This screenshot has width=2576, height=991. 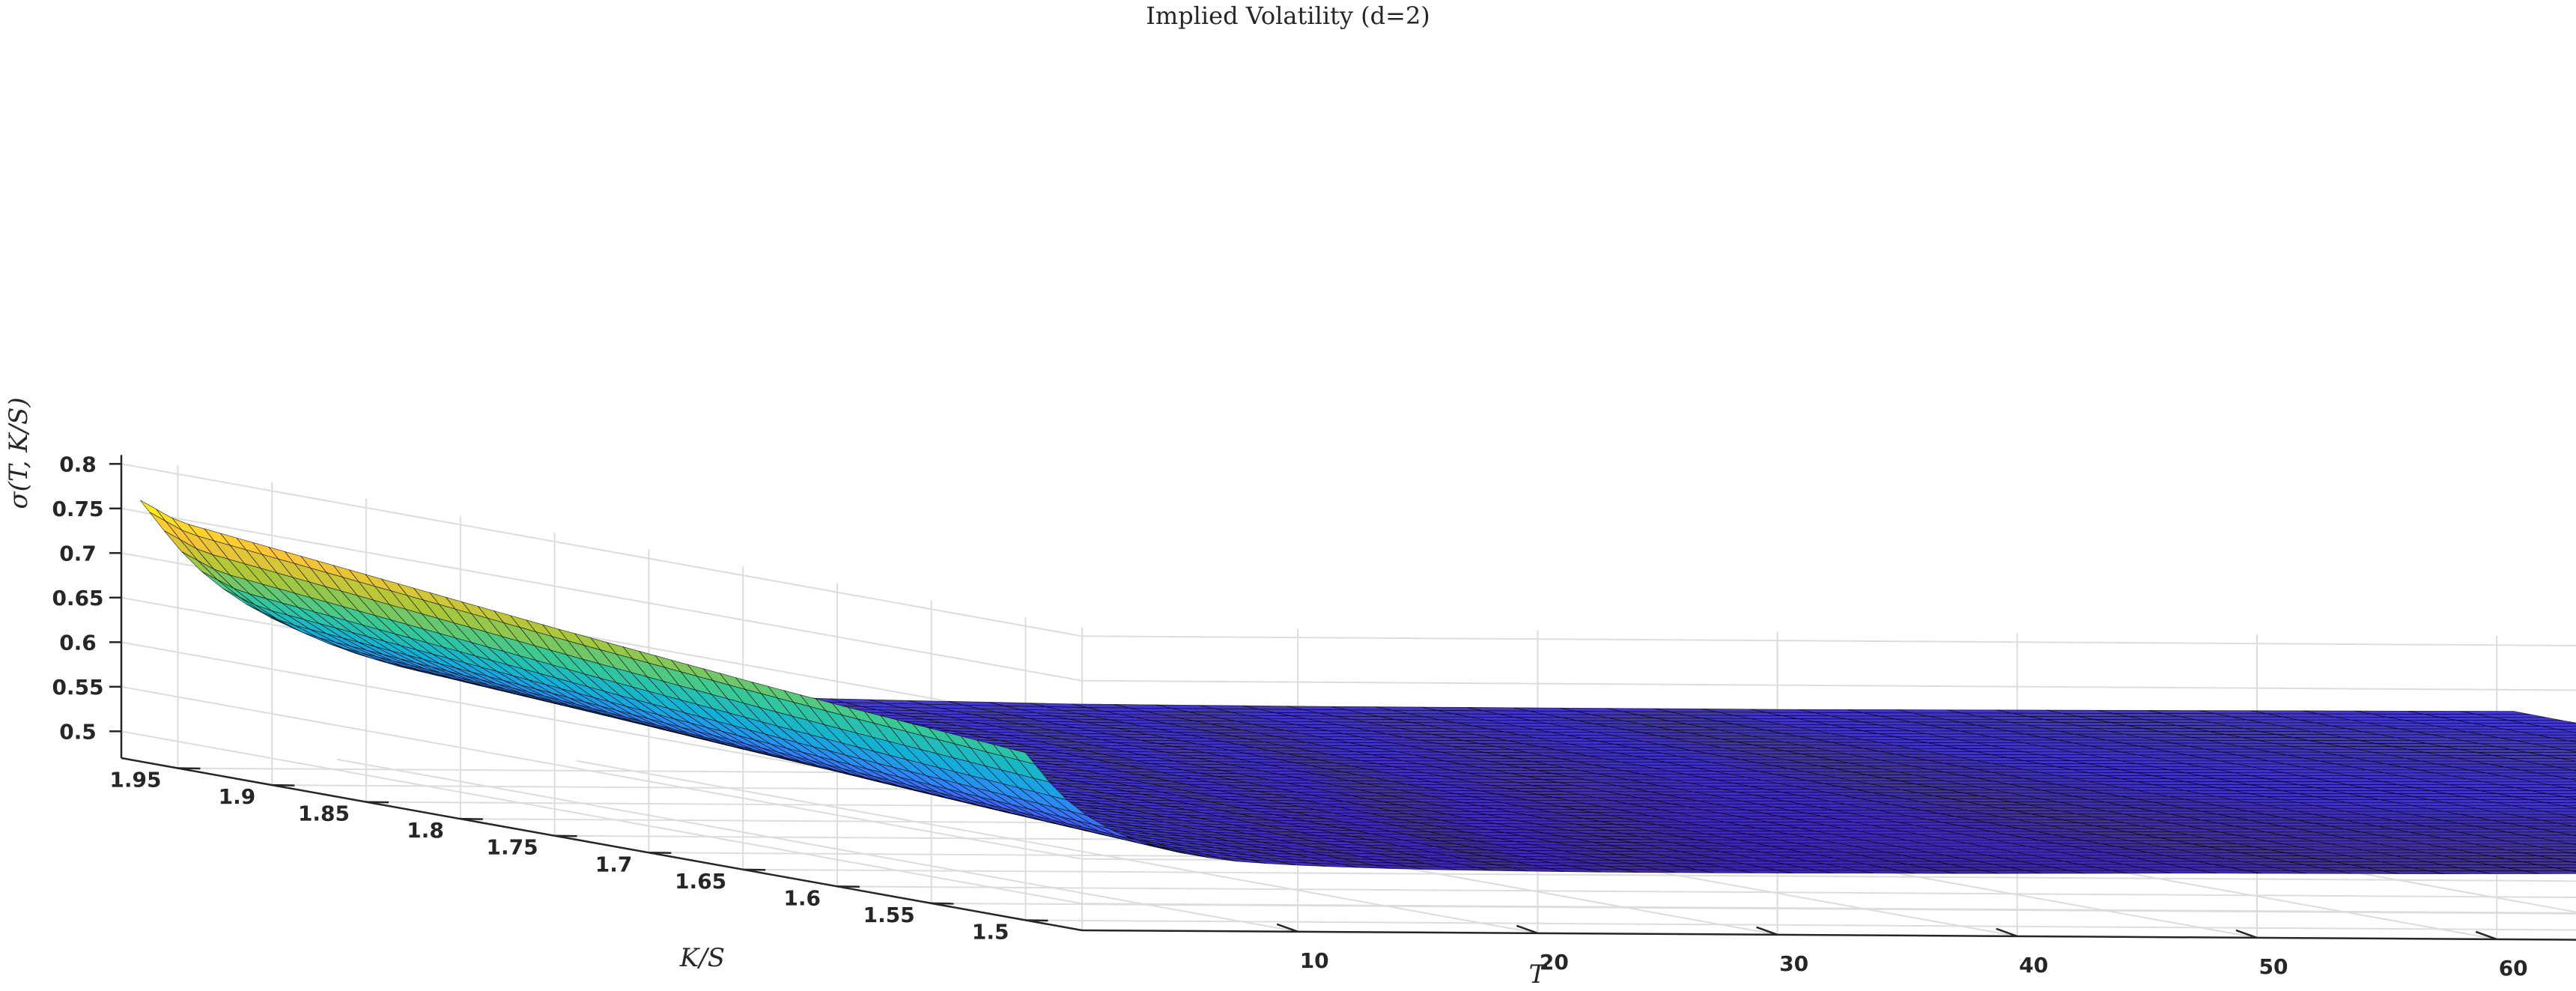 What do you see at coordinates (78, 464) in the screenshot?
I see `z-tick-label: 0.8` at bounding box center [78, 464].